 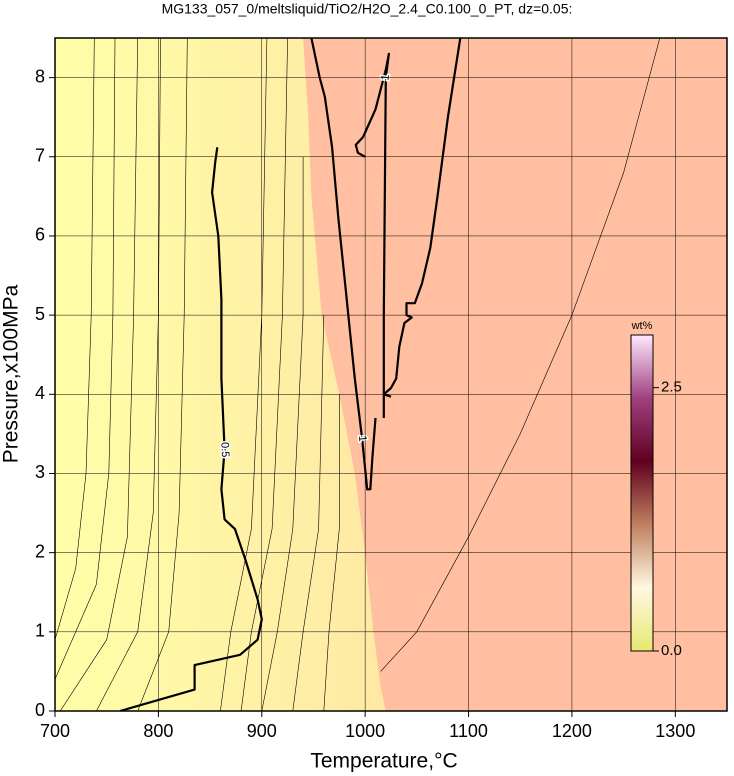 I want to click on colorbar-label: wt%, so click(x=642, y=326).